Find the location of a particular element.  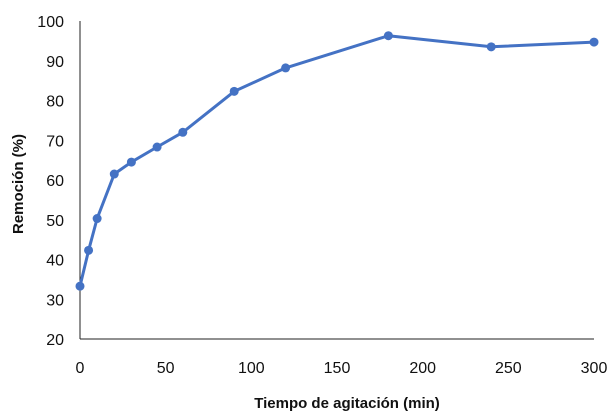

y-tick-label: 100 is located at coordinates (50, 22).